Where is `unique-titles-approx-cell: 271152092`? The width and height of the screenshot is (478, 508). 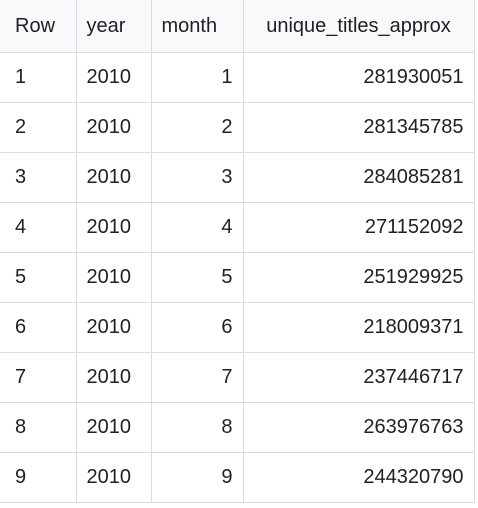
unique-titles-approx-cell: 271152092 is located at coordinates (358, 227).